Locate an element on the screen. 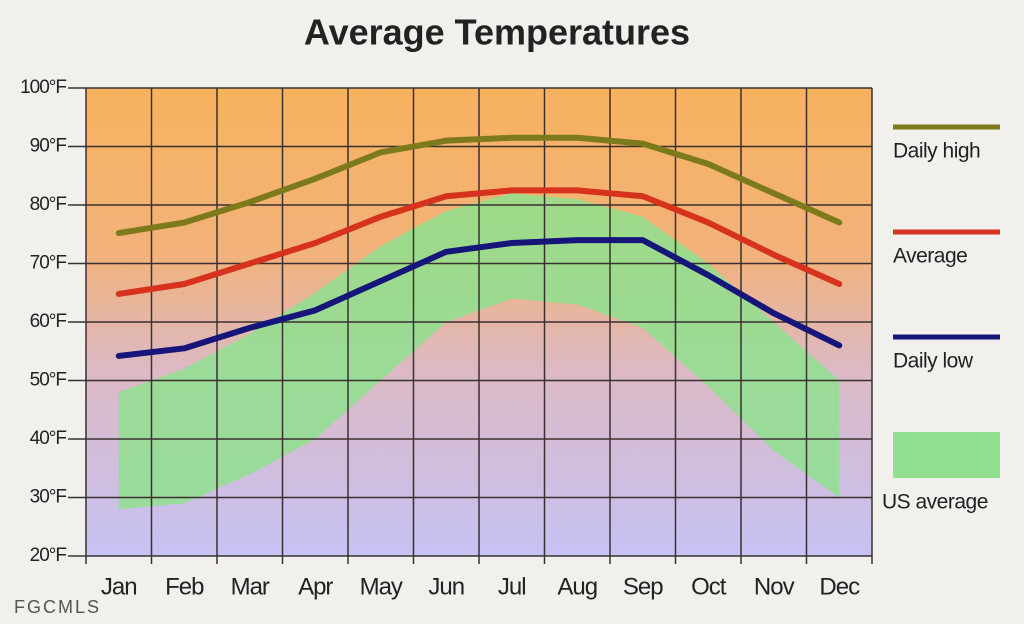 The height and width of the screenshot is (624, 1024). y-tick-label: 30°F is located at coordinates (48, 497).